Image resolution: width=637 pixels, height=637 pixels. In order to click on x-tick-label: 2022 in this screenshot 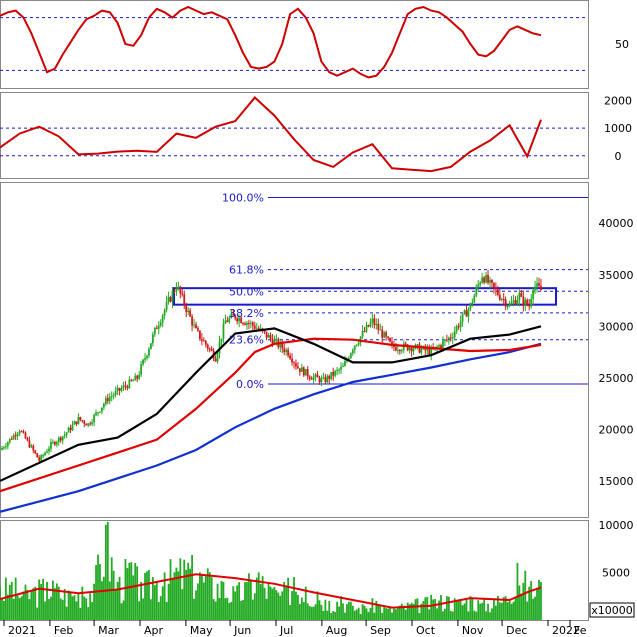, I will do `click(566, 630)`.